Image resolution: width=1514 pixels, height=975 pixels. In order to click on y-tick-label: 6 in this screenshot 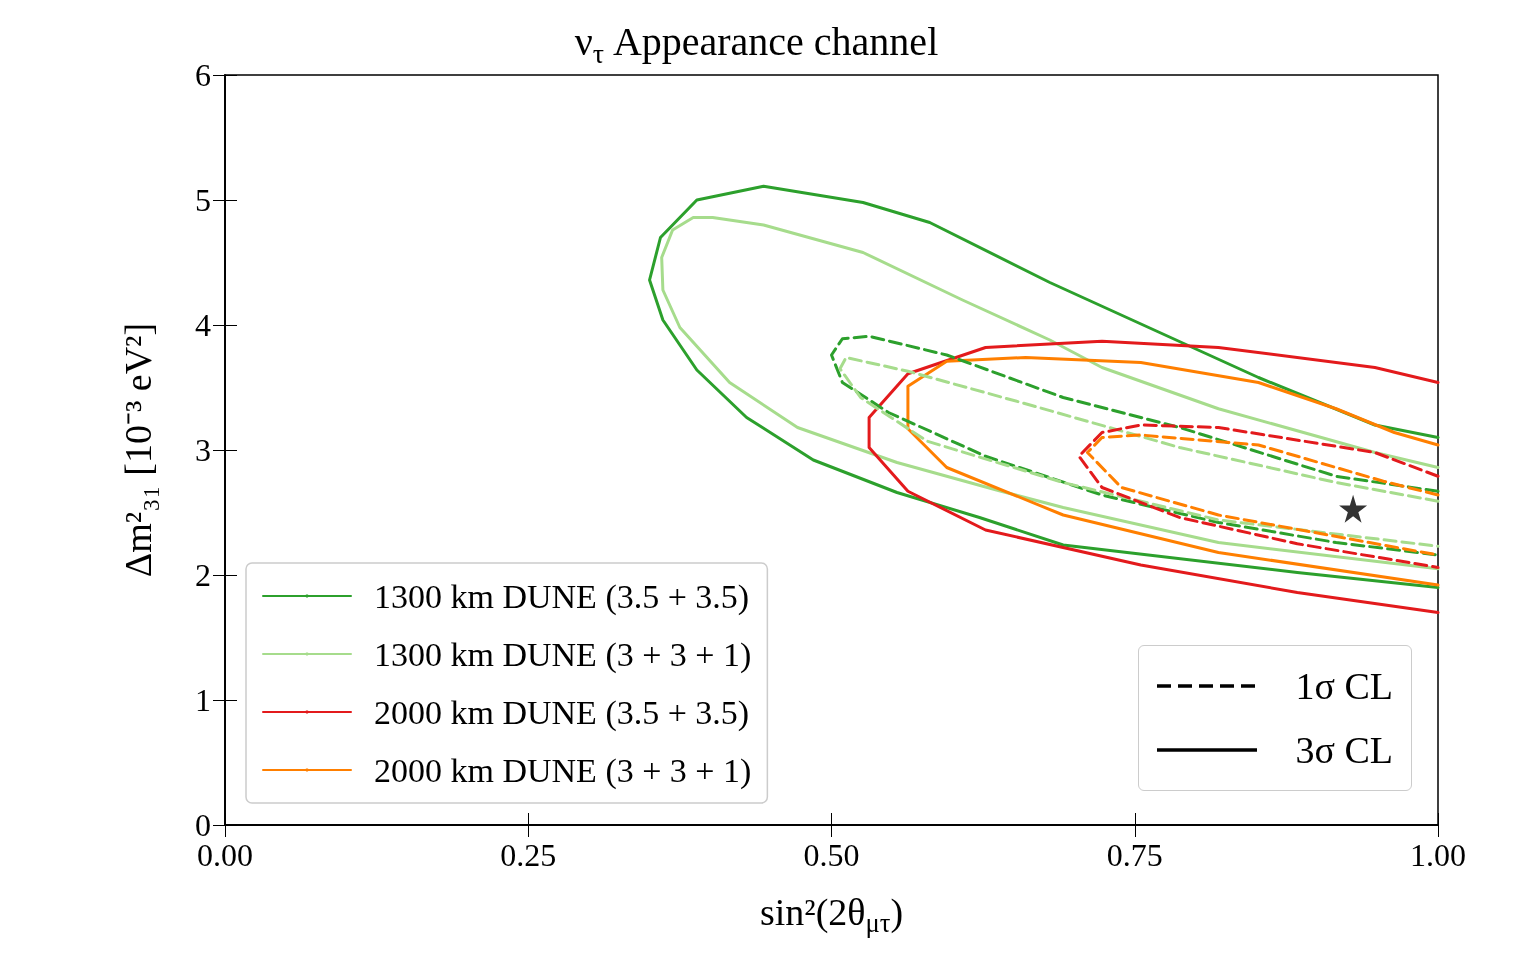, I will do `click(203, 75)`.